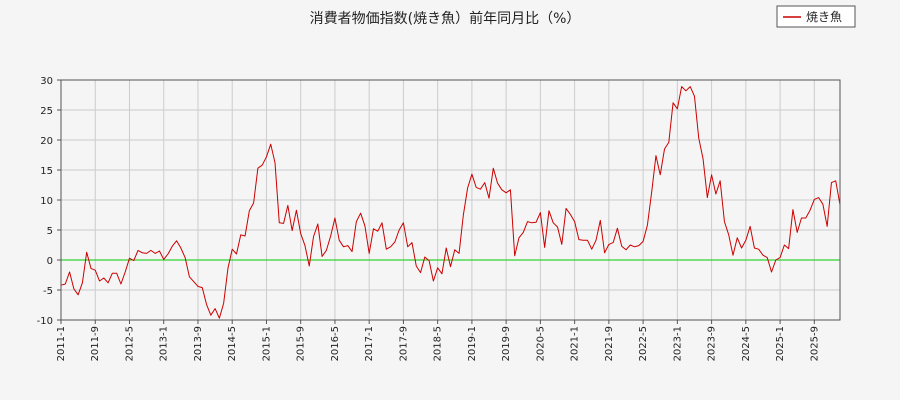 Image resolution: width=900 pixels, height=400 pixels. Describe the element at coordinates (824, 17) in the screenshot. I see `legend-label: 焼き魚` at that location.